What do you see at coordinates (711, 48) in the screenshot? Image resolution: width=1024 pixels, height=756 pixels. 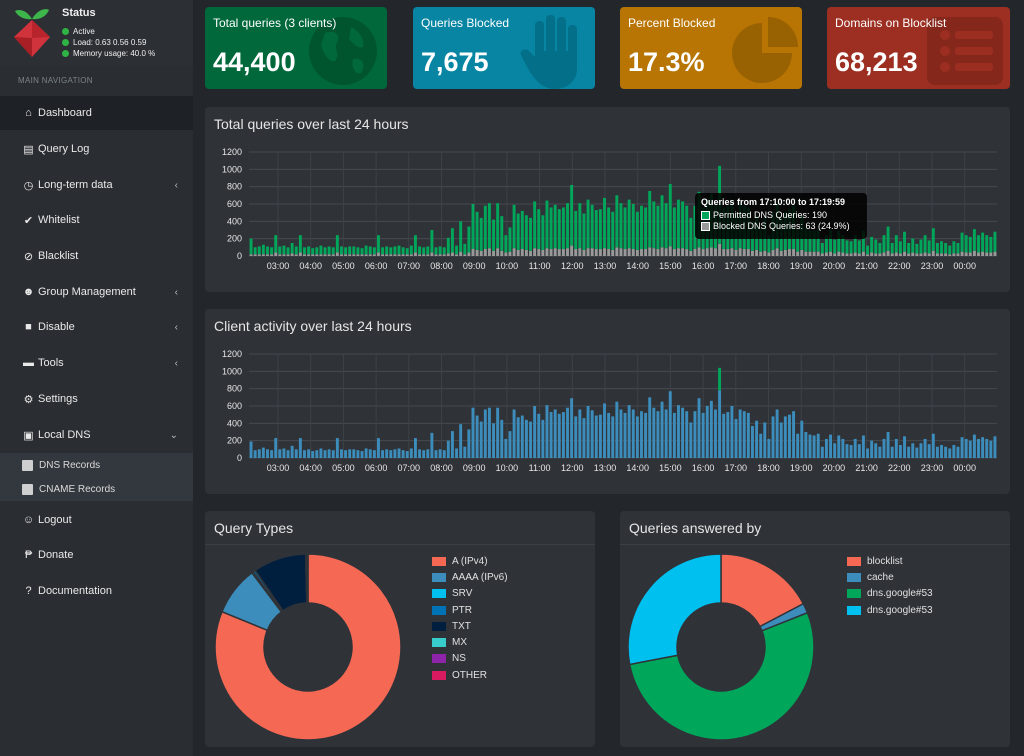 I see `tile-percent-blocked: Percent Blocked 17.3%` at bounding box center [711, 48].